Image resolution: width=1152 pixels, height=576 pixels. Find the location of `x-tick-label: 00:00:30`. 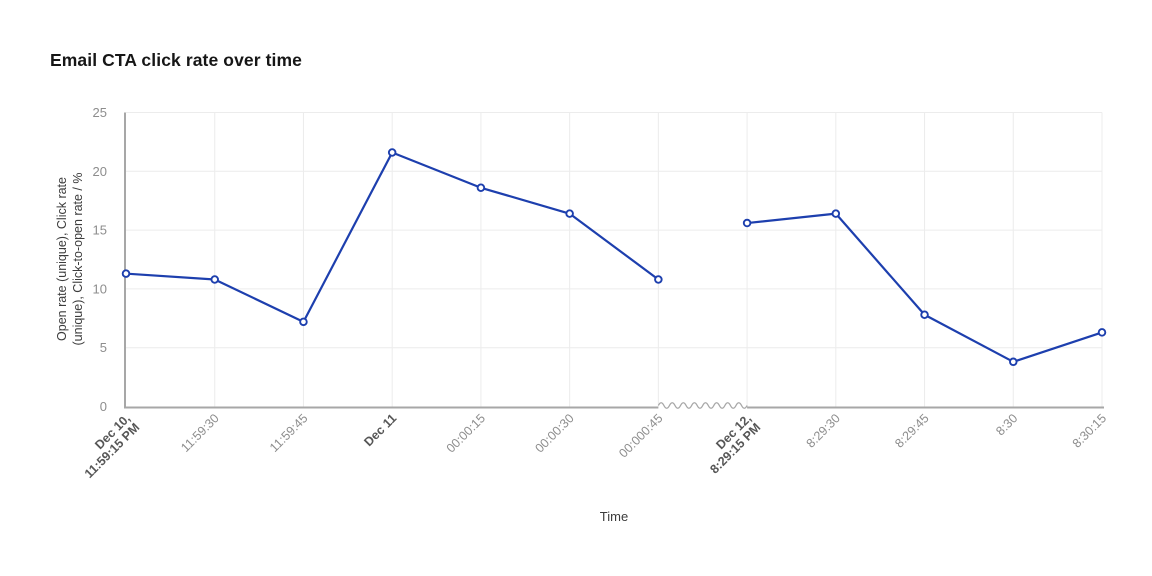

x-tick-label: 00:00:30 is located at coordinates (554, 433).